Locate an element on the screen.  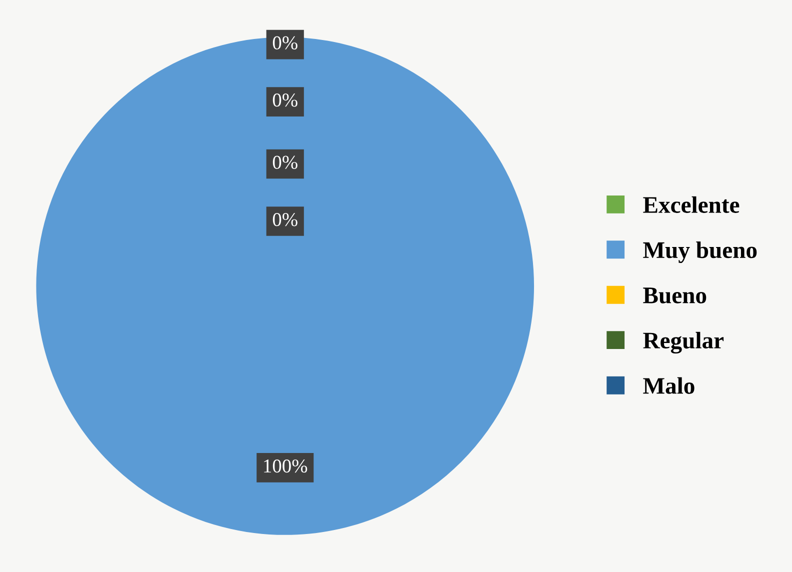
legend-label: Bueno is located at coordinates (674, 296).